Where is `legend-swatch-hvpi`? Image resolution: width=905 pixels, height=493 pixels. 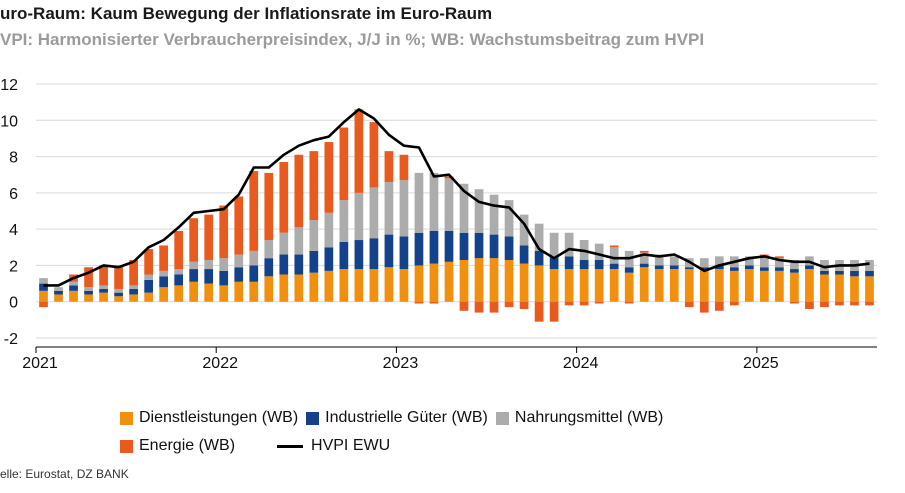
legend-swatch-hvpi is located at coordinates (290, 446).